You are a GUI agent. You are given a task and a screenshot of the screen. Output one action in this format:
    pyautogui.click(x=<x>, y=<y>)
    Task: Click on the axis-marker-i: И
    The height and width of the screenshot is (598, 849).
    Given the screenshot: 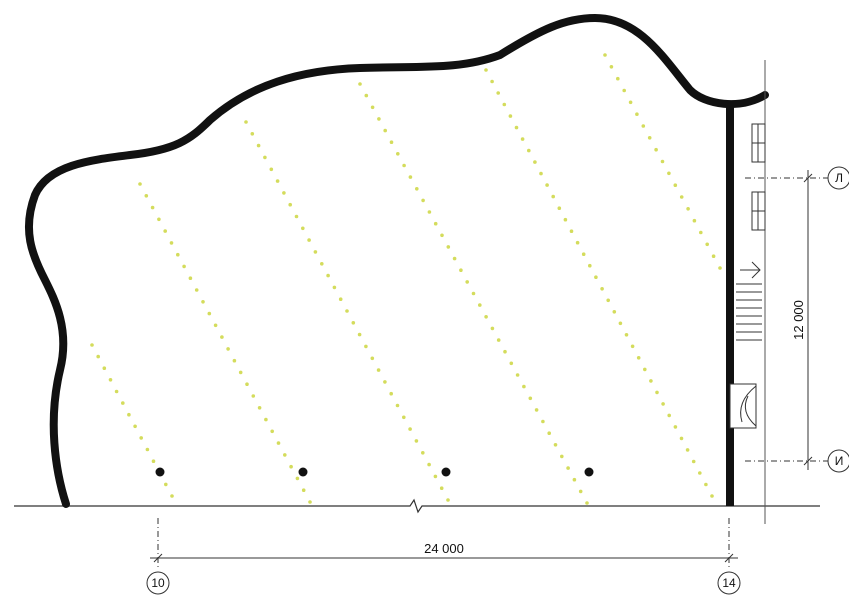 What is the action you would take?
    pyautogui.click(x=838, y=461)
    